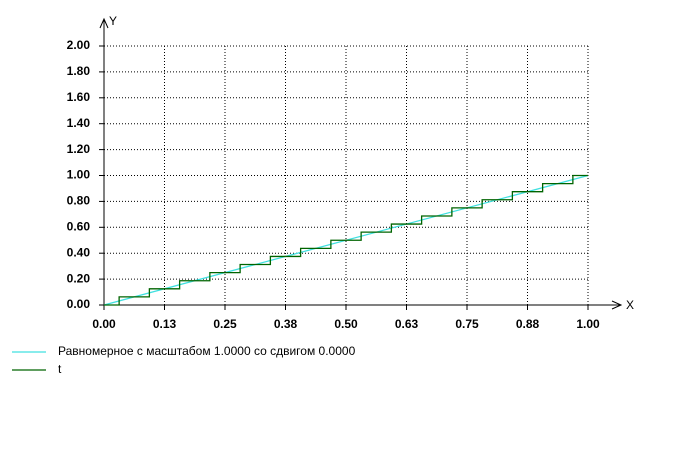 The width and height of the screenshot is (690, 460). What do you see at coordinates (588, 324) in the screenshot?
I see `x-tick-label: 1.00` at bounding box center [588, 324].